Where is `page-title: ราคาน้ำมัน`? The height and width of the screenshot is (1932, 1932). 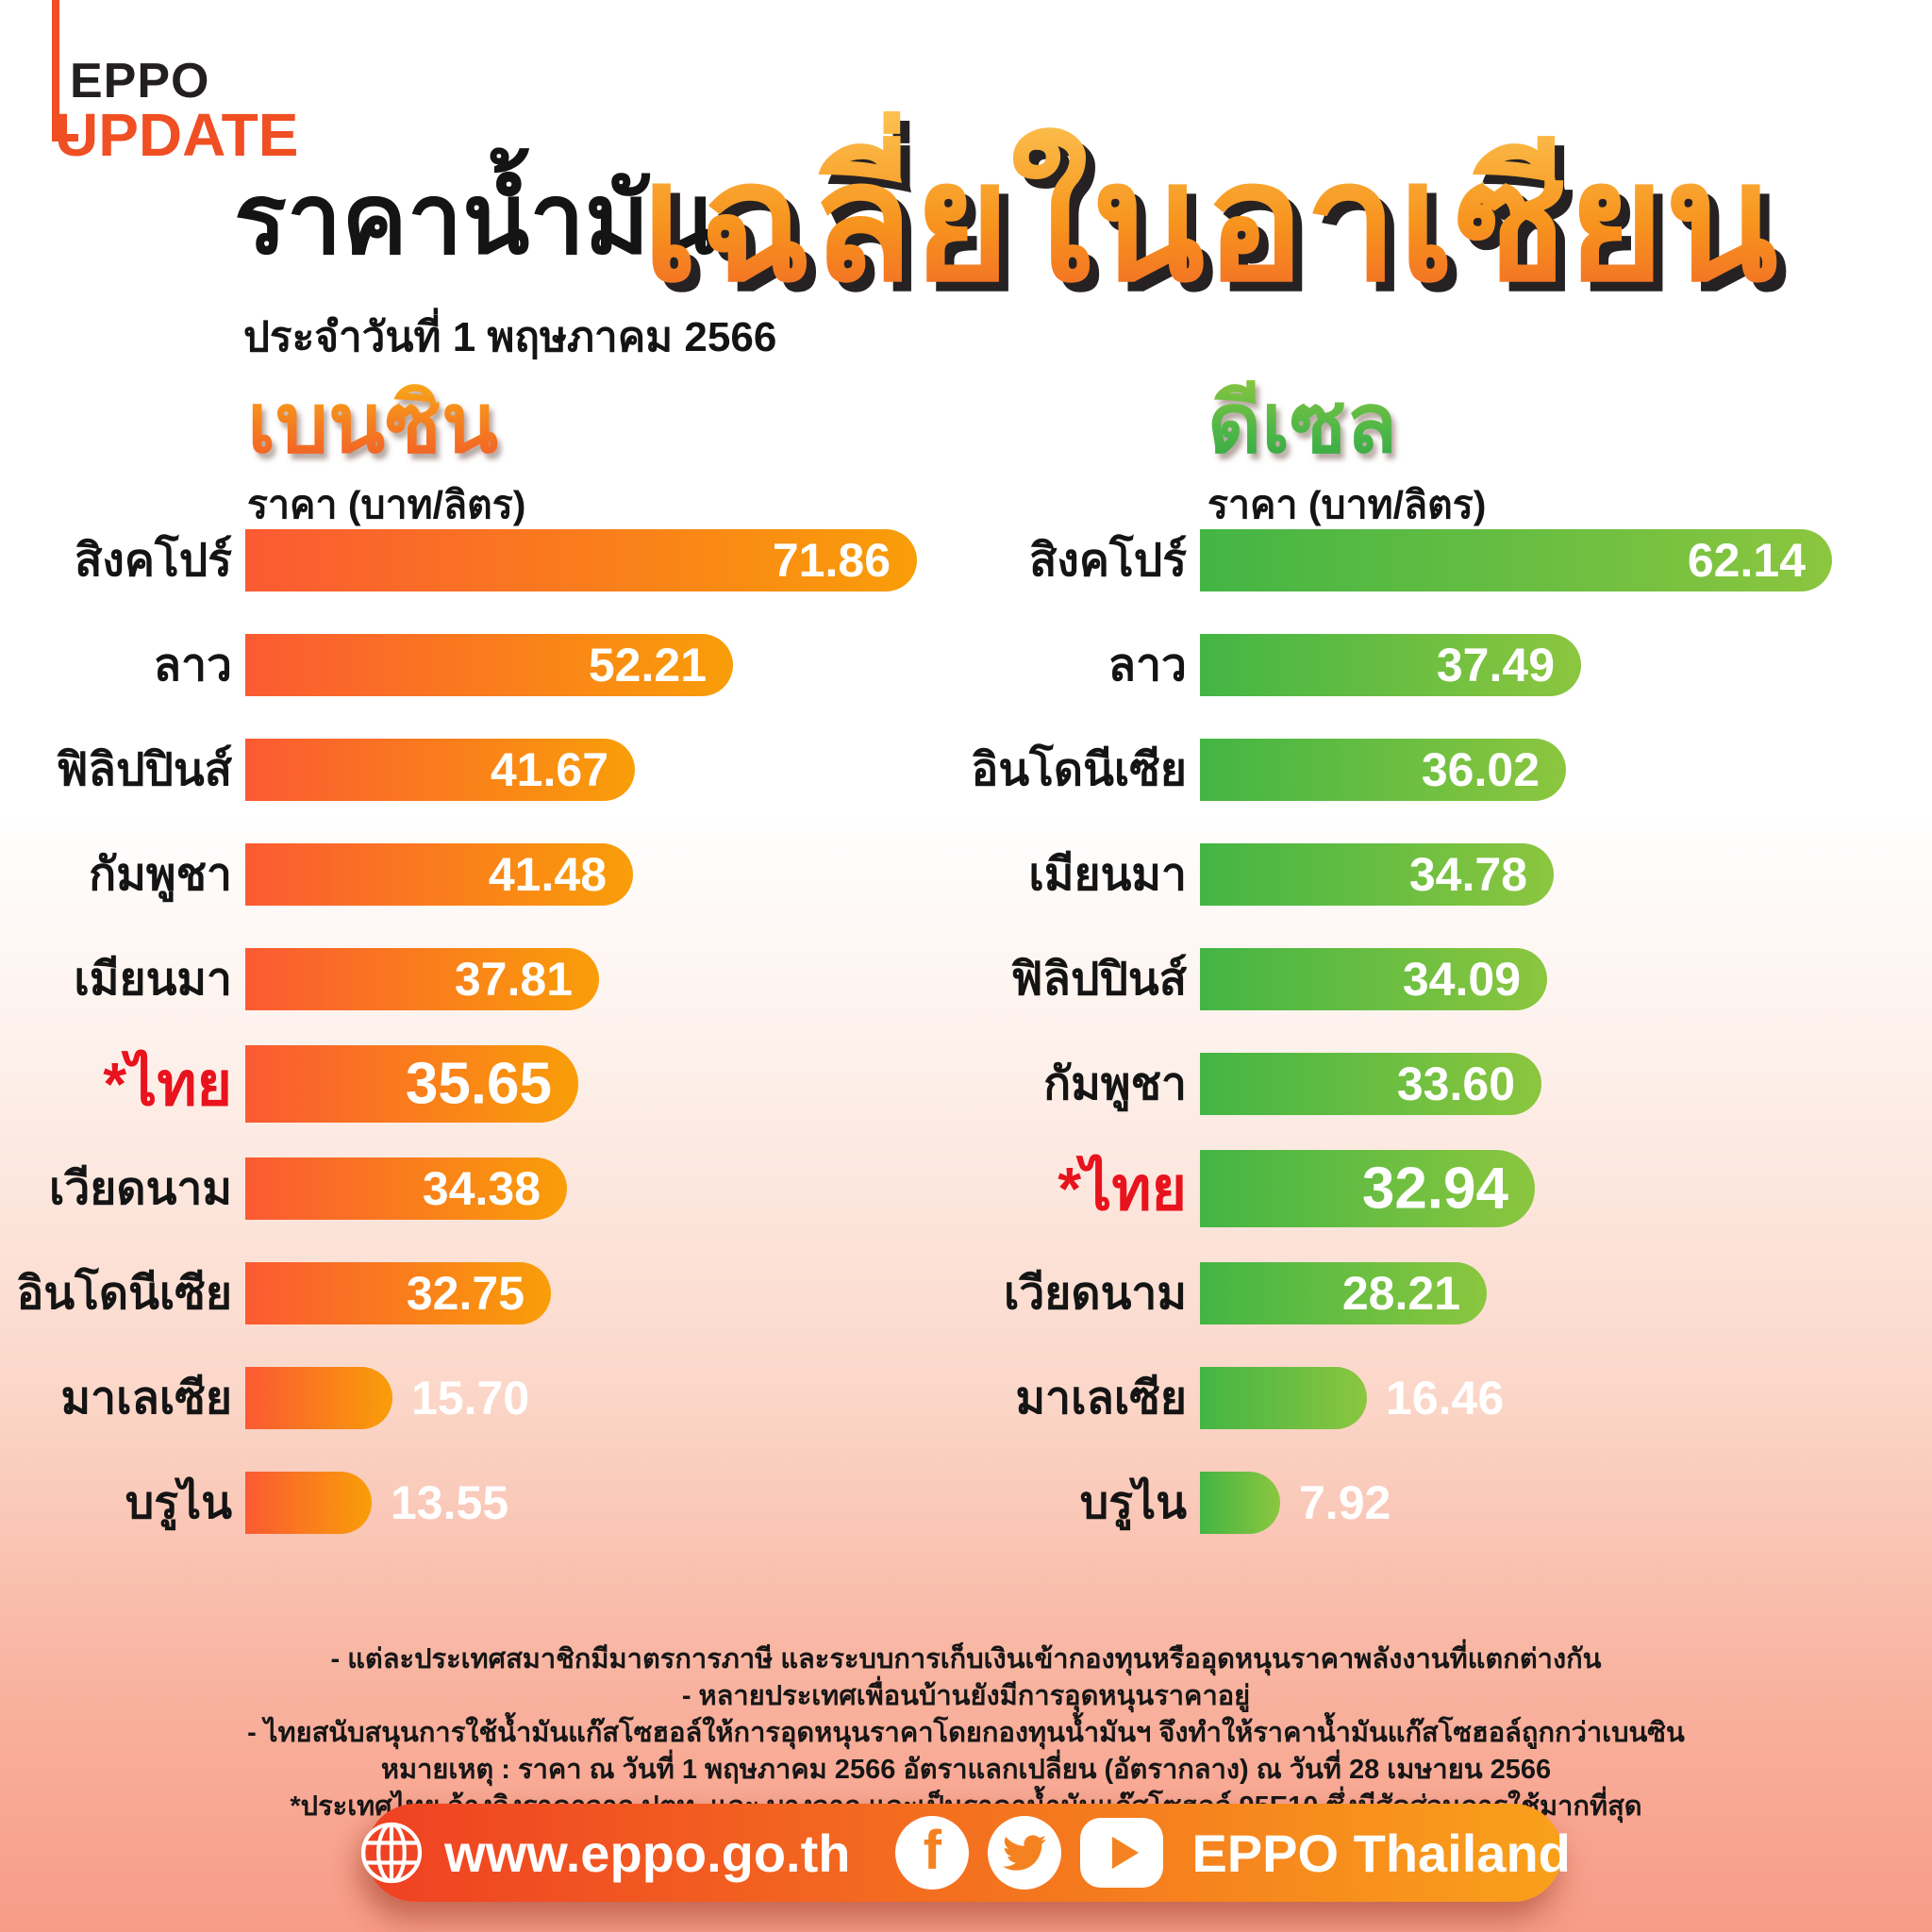 page-title: ราคาน้ำมัน is located at coordinates (475, 220).